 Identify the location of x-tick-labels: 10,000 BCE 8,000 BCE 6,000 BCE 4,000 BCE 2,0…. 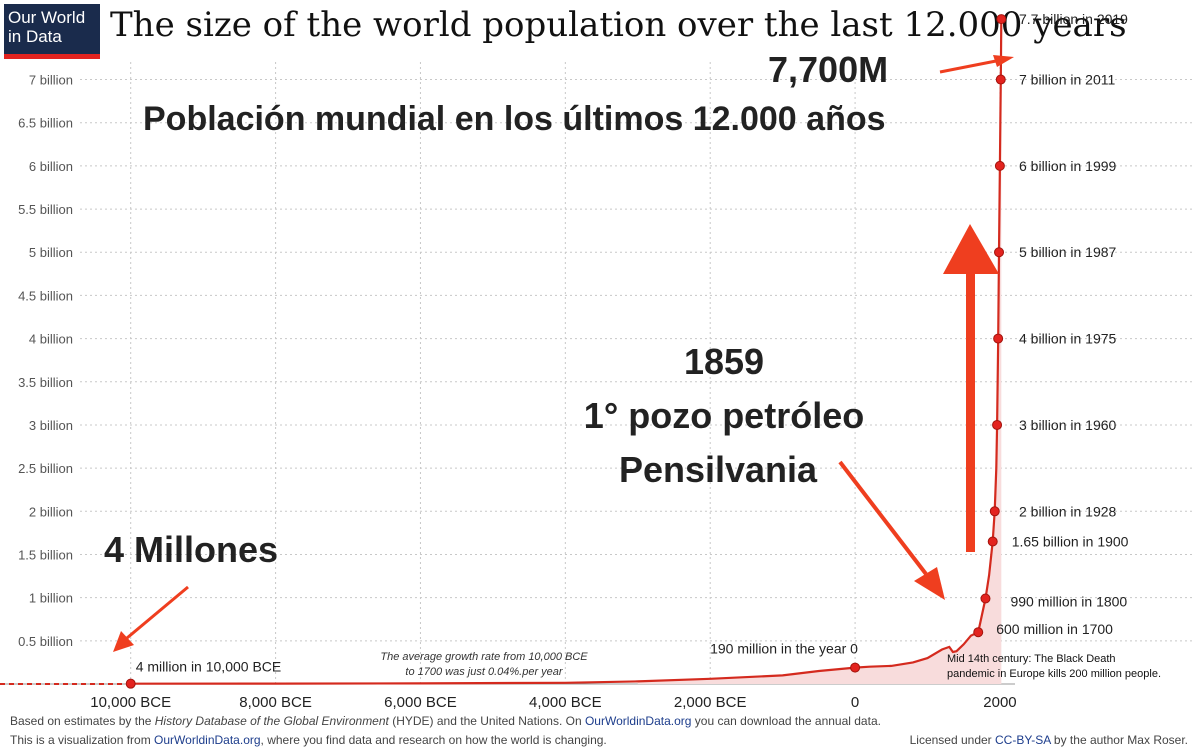
(553, 702).